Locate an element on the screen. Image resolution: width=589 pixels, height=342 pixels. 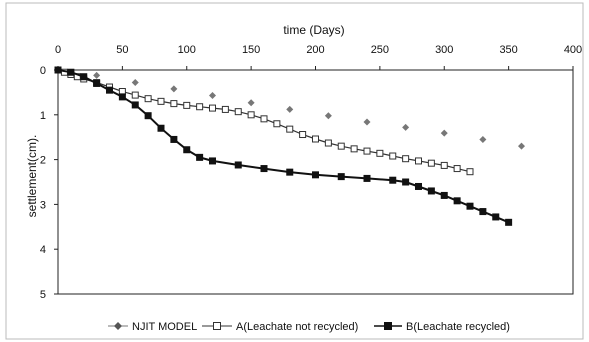
legend-label-njit: NJIT MODEL is located at coordinates (164, 327).